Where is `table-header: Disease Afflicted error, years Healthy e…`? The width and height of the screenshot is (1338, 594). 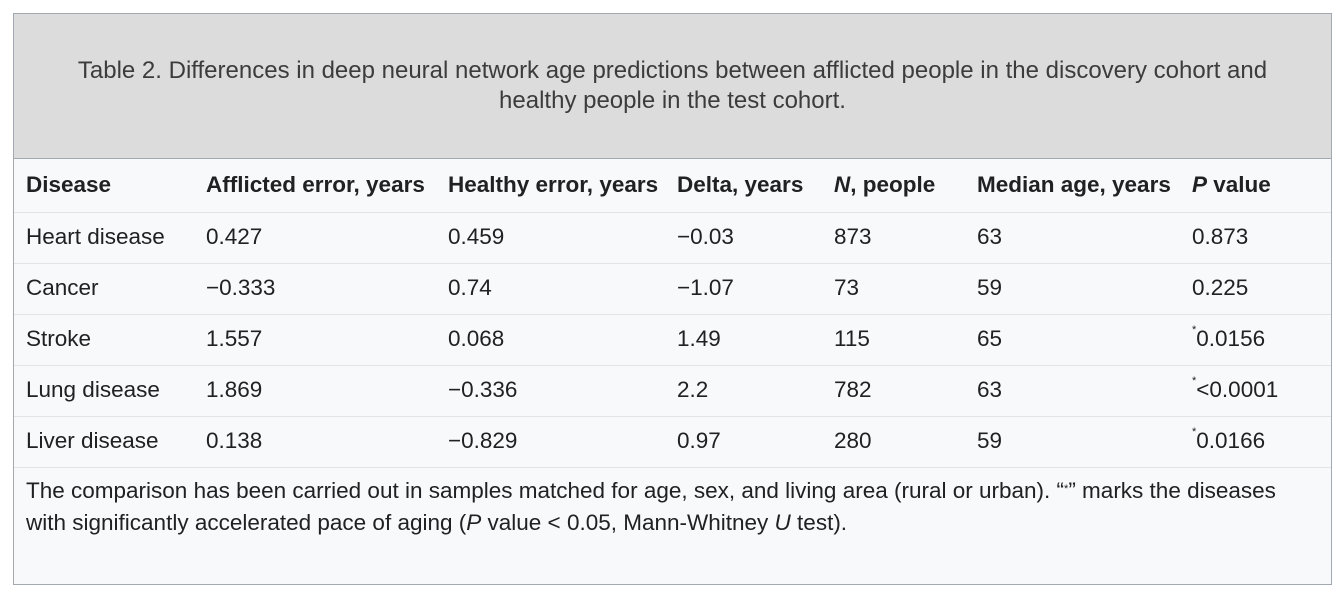 table-header: Disease Afflicted error, years Healthy e… is located at coordinates (672, 186).